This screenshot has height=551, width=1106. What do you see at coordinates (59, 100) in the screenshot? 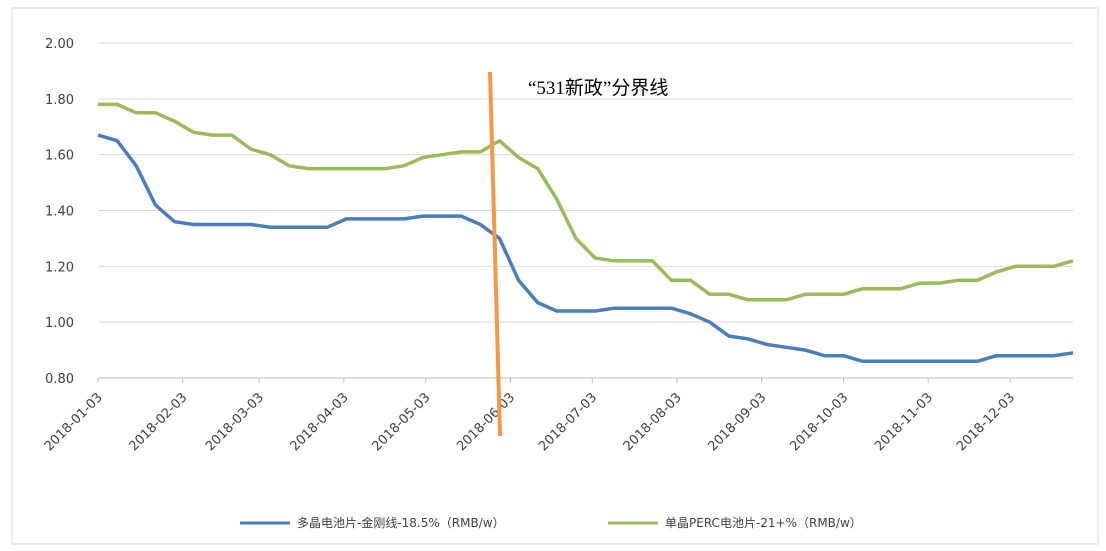
I see `y-tick-label: 1.80` at bounding box center [59, 100].